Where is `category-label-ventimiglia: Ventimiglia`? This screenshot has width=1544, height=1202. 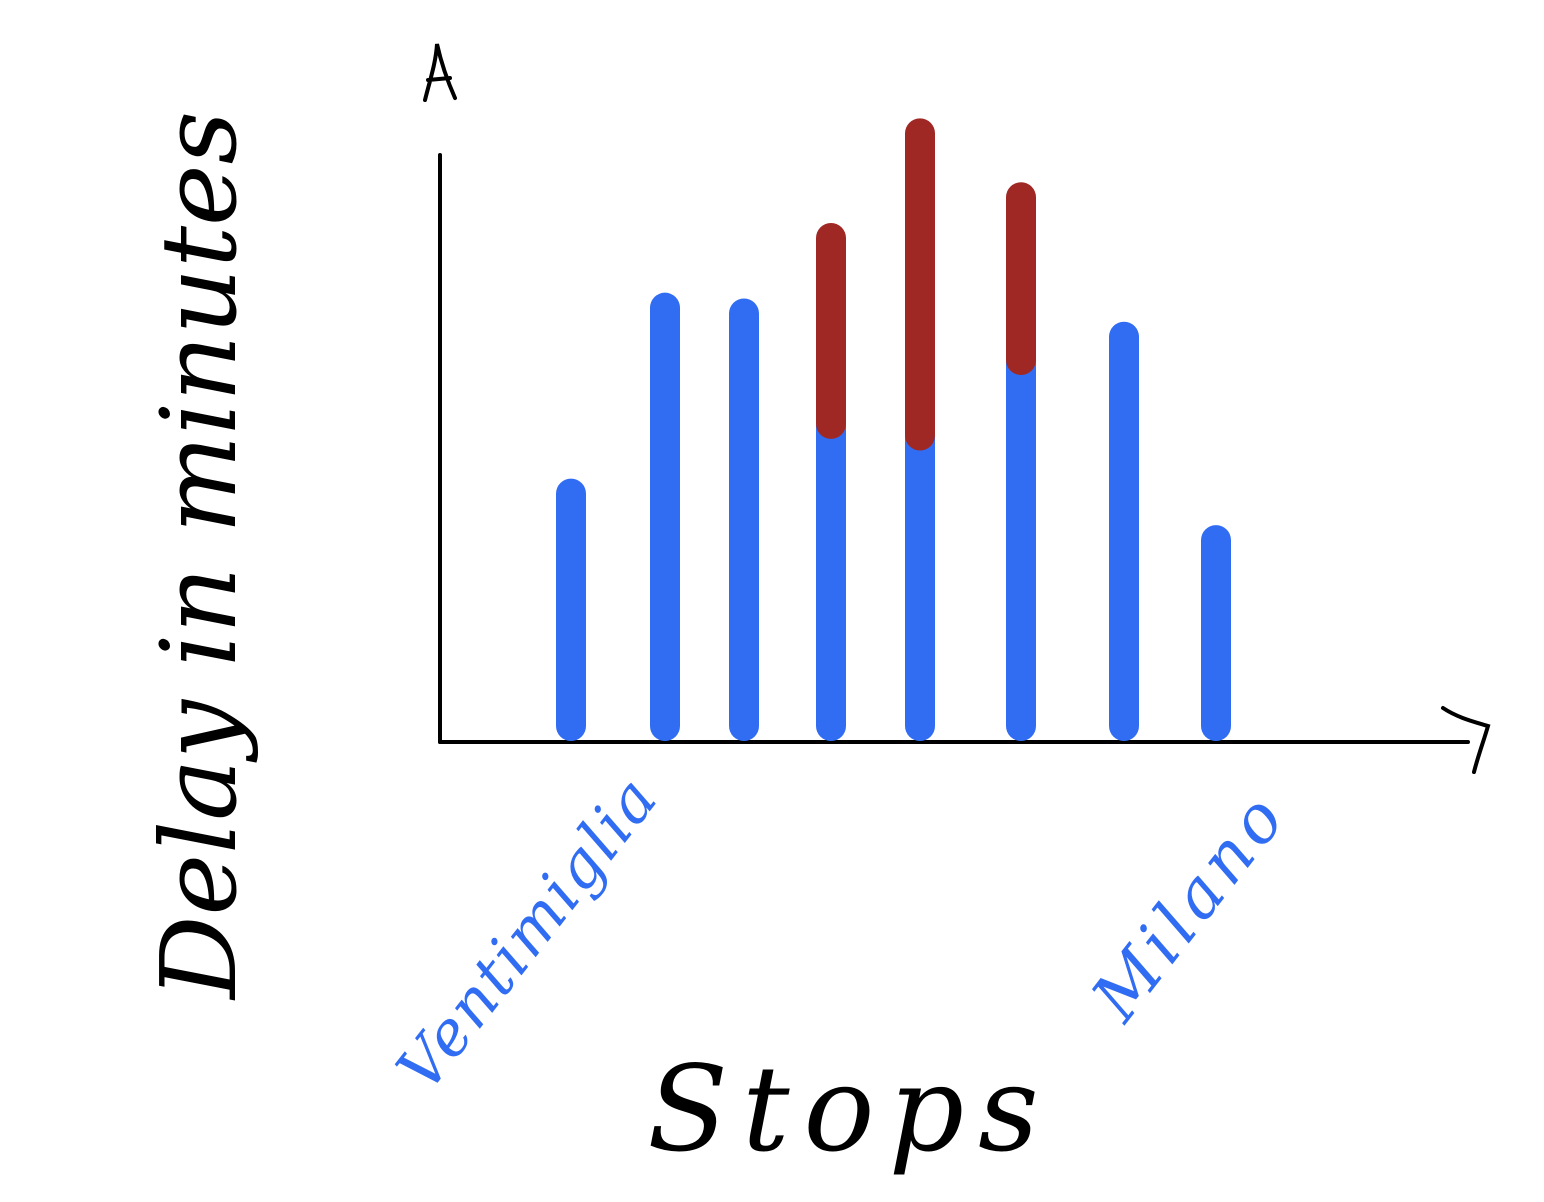 category-label-ventimiglia: Ventimiglia is located at coordinates (527, 933).